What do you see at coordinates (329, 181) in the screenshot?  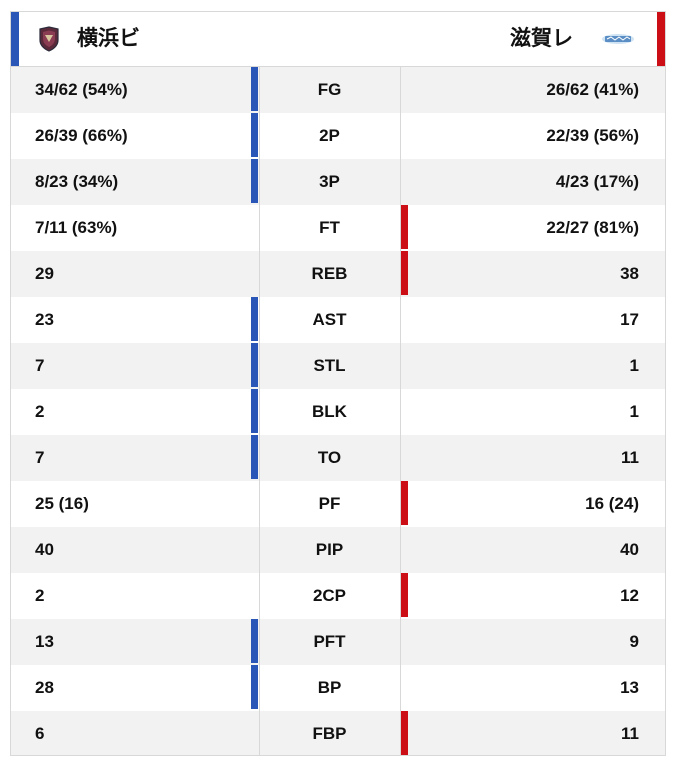 I see `stat-label: 3P` at bounding box center [329, 181].